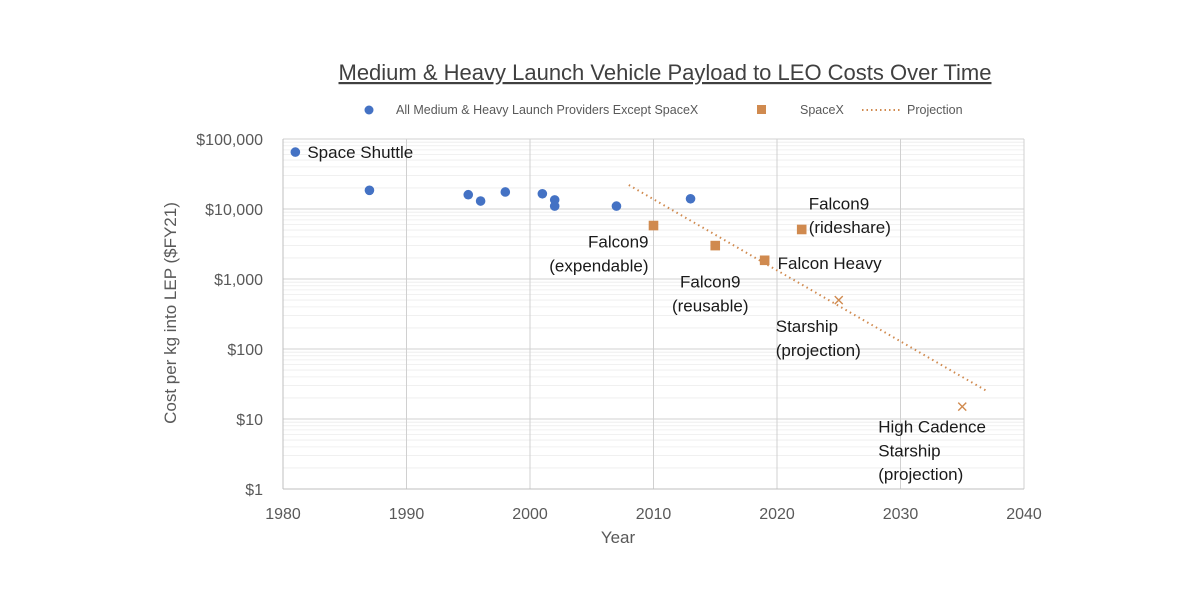  I want to click on x-tick-label: 2020, so click(777, 514).